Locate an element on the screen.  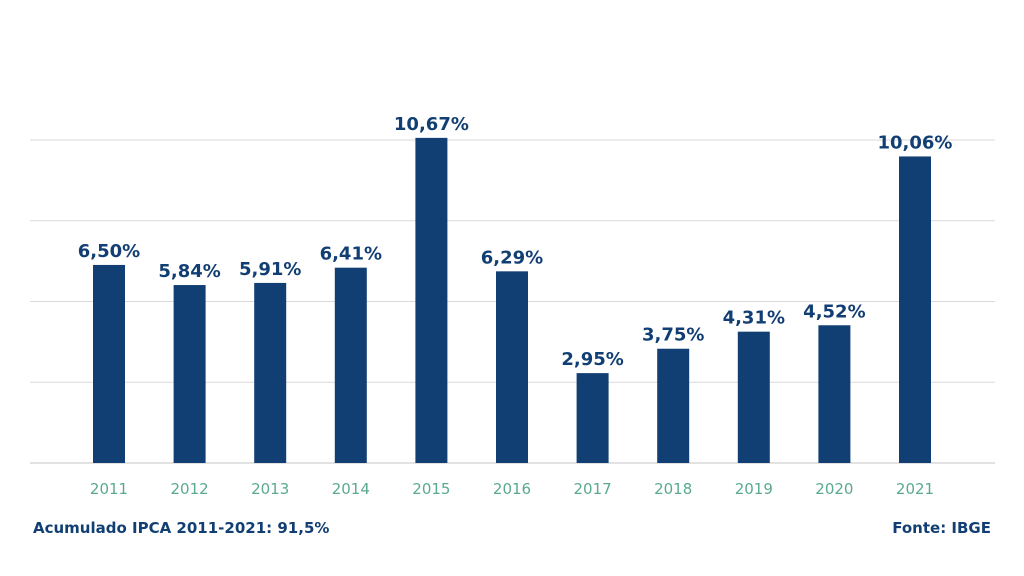
x-tick-2016: 2016 is located at coordinates (512, 489).